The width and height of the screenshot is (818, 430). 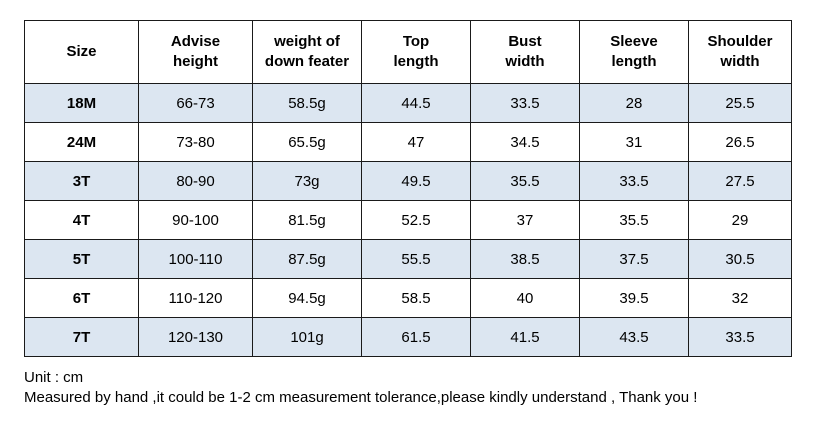 What do you see at coordinates (307, 142) in the screenshot?
I see `table-cell: 65.5g` at bounding box center [307, 142].